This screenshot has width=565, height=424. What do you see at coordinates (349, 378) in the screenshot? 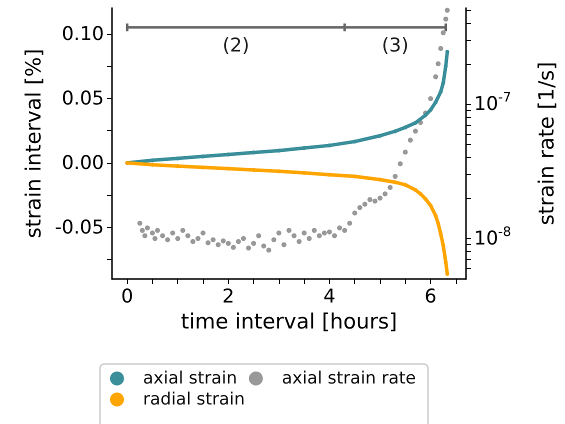
I see `legend-label: axial strain rate` at bounding box center [349, 378].